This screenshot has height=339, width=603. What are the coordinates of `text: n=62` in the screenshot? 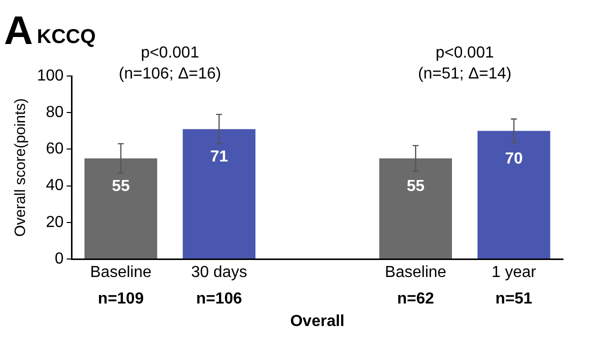 It's located at (415, 299).